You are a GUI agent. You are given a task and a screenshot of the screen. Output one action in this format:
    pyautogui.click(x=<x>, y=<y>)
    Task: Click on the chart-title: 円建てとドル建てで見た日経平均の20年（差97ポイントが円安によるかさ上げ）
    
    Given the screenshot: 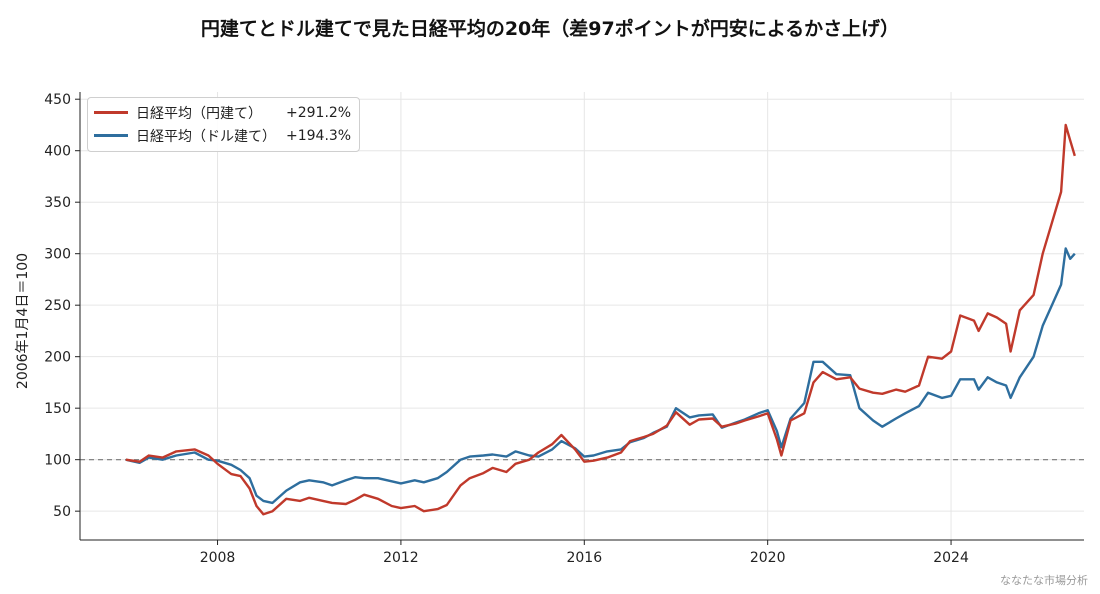 What is the action you would take?
    pyautogui.click(x=550, y=29)
    